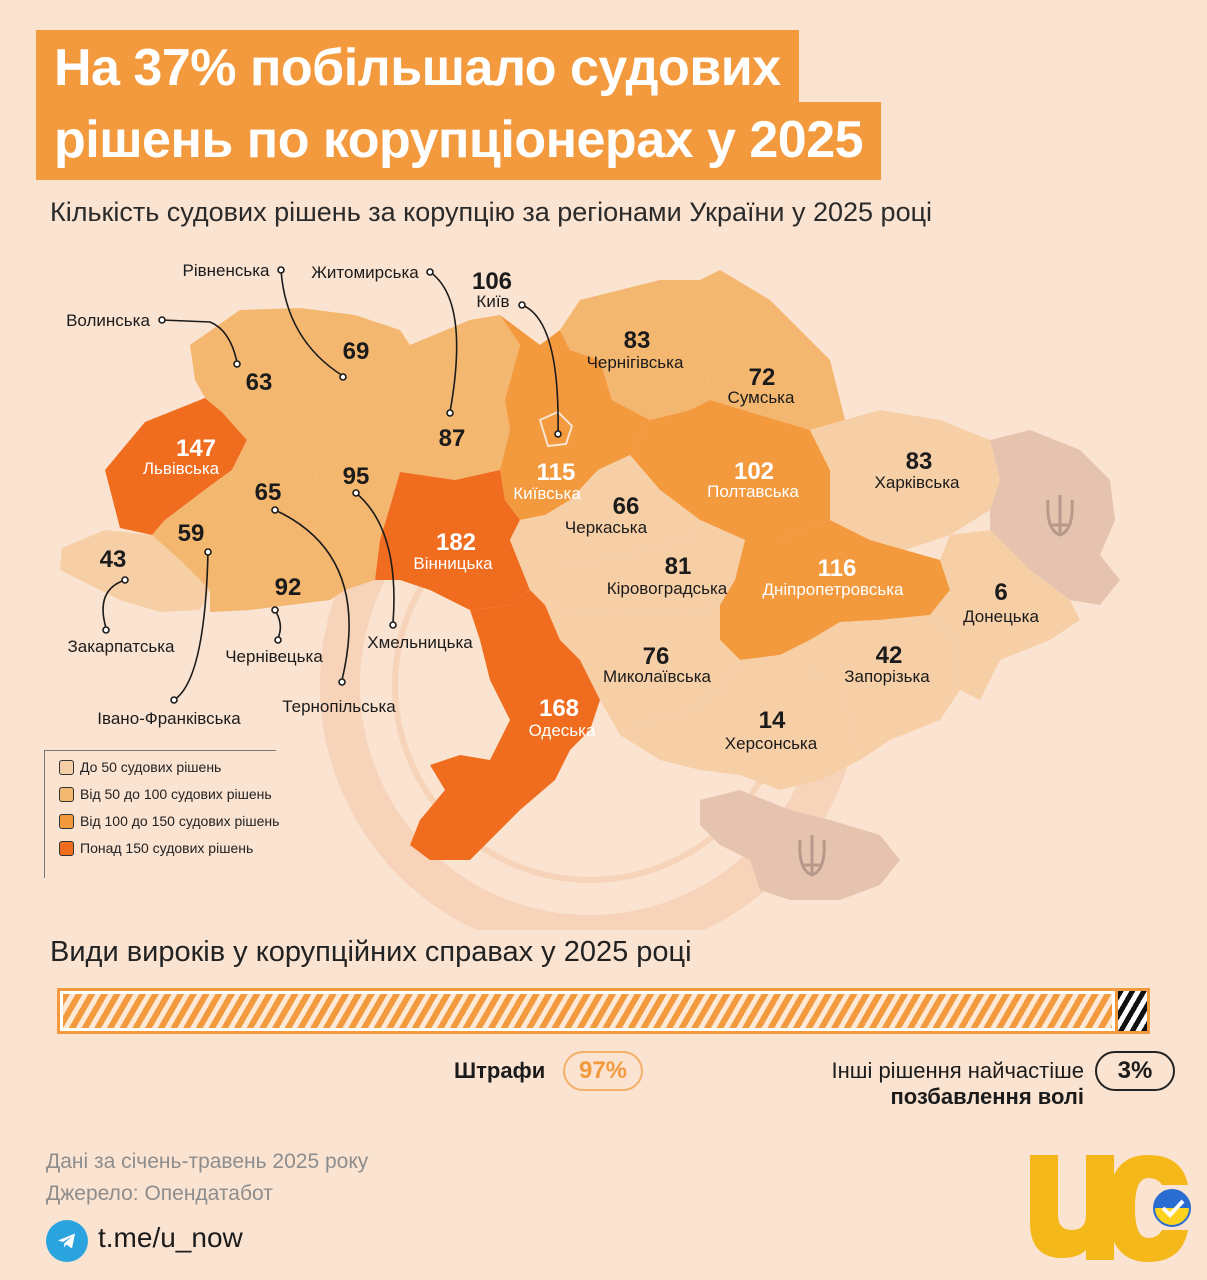 The height and width of the screenshot is (1280, 1207). I want to click on value-zakarpattia: 43, so click(113, 559).